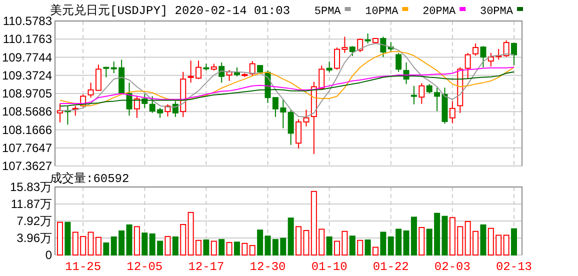 Image resolution: width=578 pixels, height=276 pixels. What do you see at coordinates (90, 178) in the screenshot?
I see `chart-title: 成交量:60592` at bounding box center [90, 178].